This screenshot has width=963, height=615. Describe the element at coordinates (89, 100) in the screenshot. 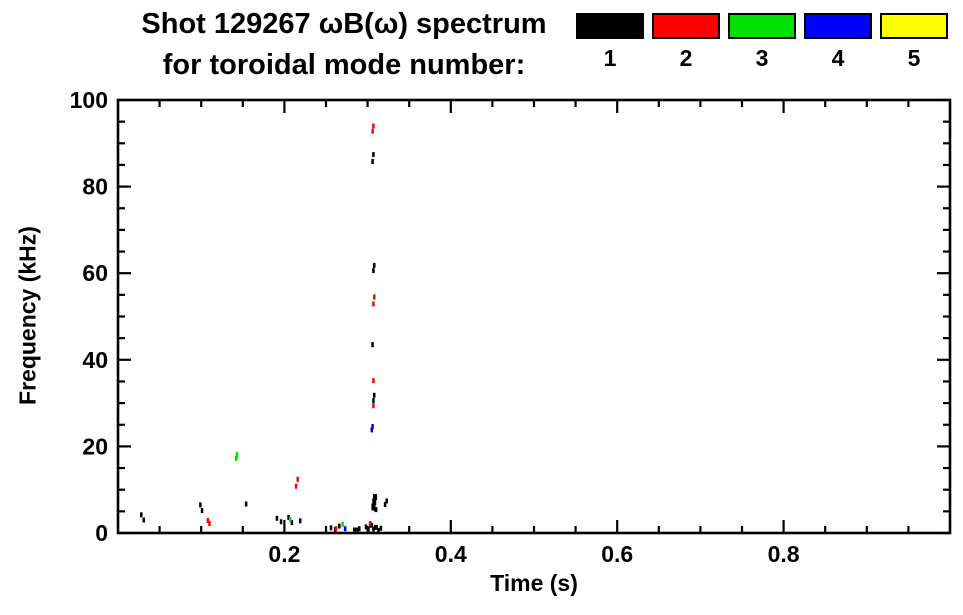

I see `y-tick-label: 100` at that location.